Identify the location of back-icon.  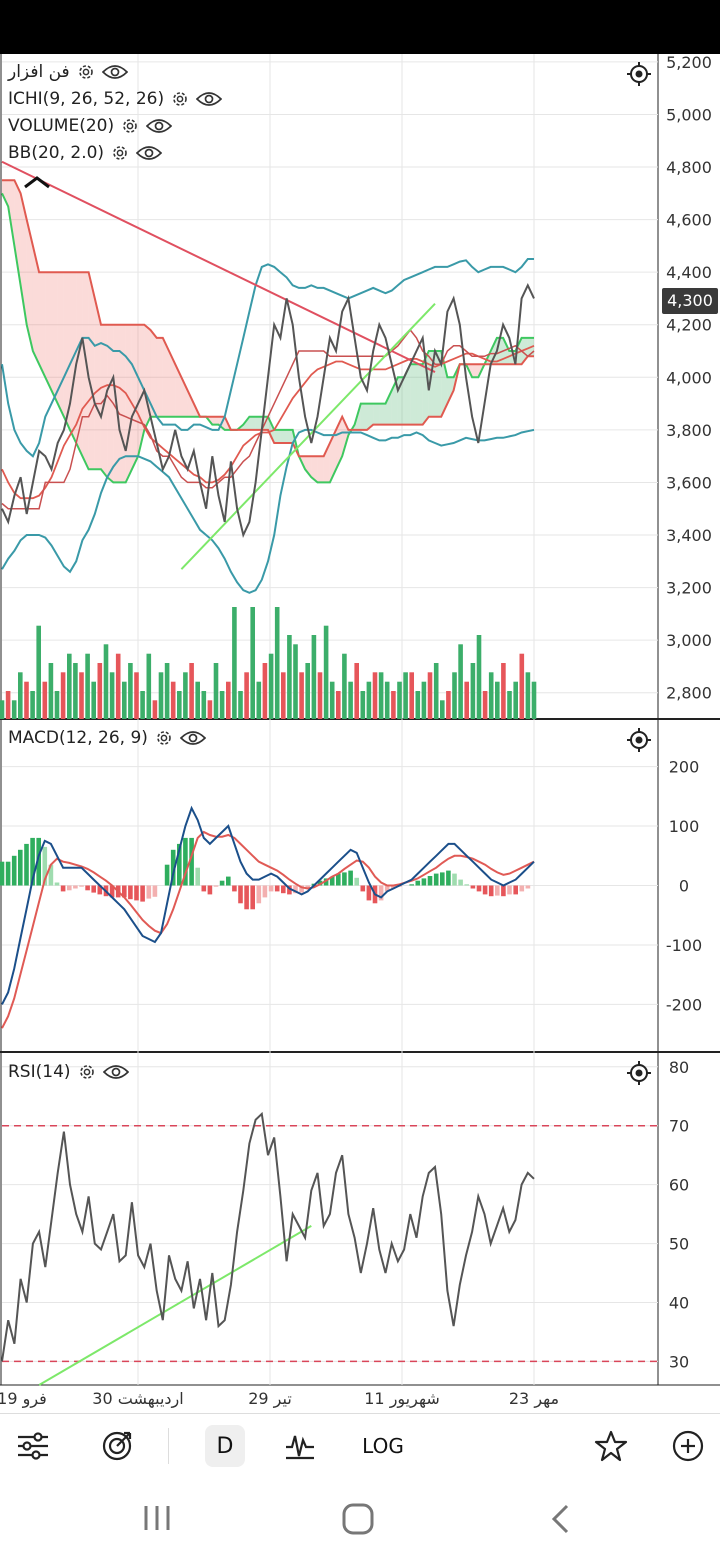
(560, 1521).